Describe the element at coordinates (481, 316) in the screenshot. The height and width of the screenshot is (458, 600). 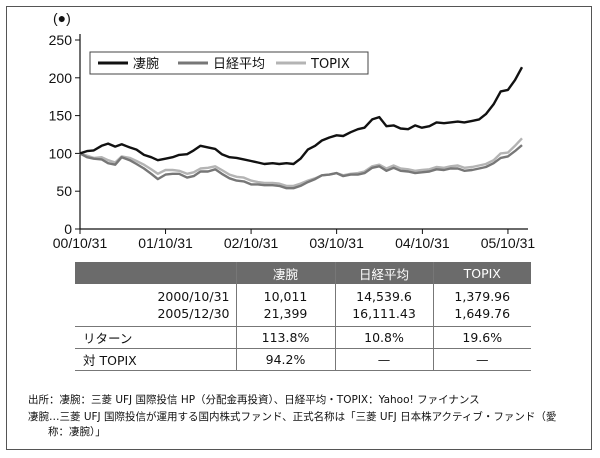
I see `table-cell: 1,649.76` at that location.